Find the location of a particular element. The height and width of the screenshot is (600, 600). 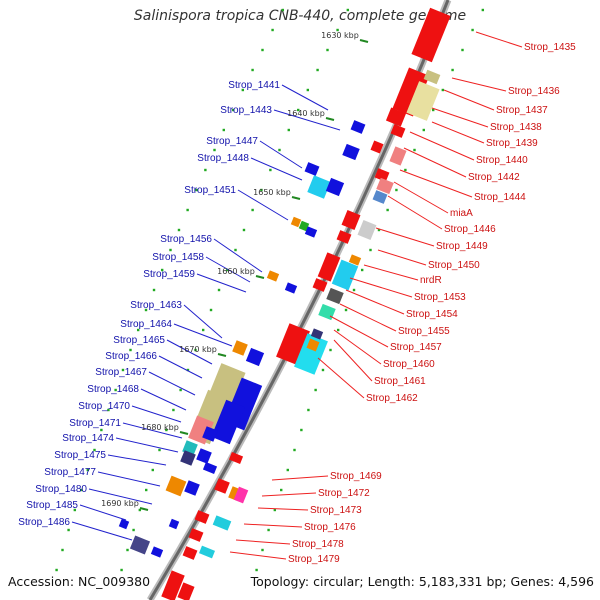

gene-label-forward: Strop_1435 is located at coordinates (550, 47).